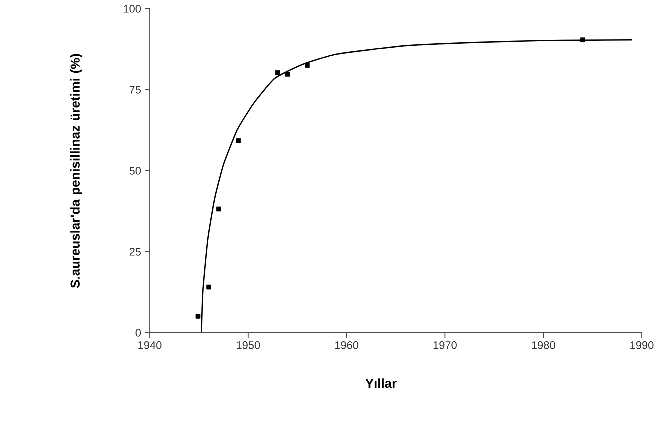 The width and height of the screenshot is (664, 432). What do you see at coordinates (139, 333) in the screenshot?
I see `y-tick-label: 0` at bounding box center [139, 333].